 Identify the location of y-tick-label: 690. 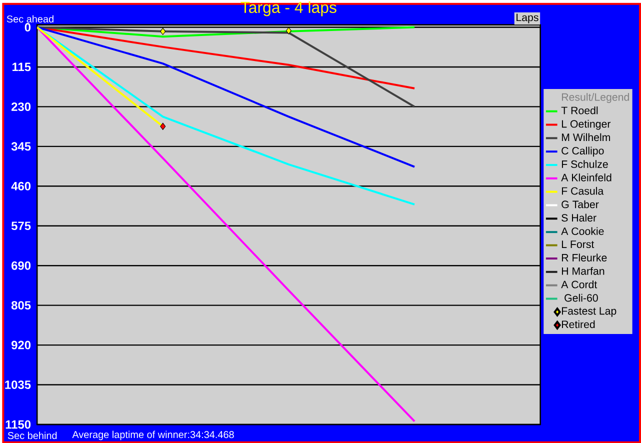
(21, 265).